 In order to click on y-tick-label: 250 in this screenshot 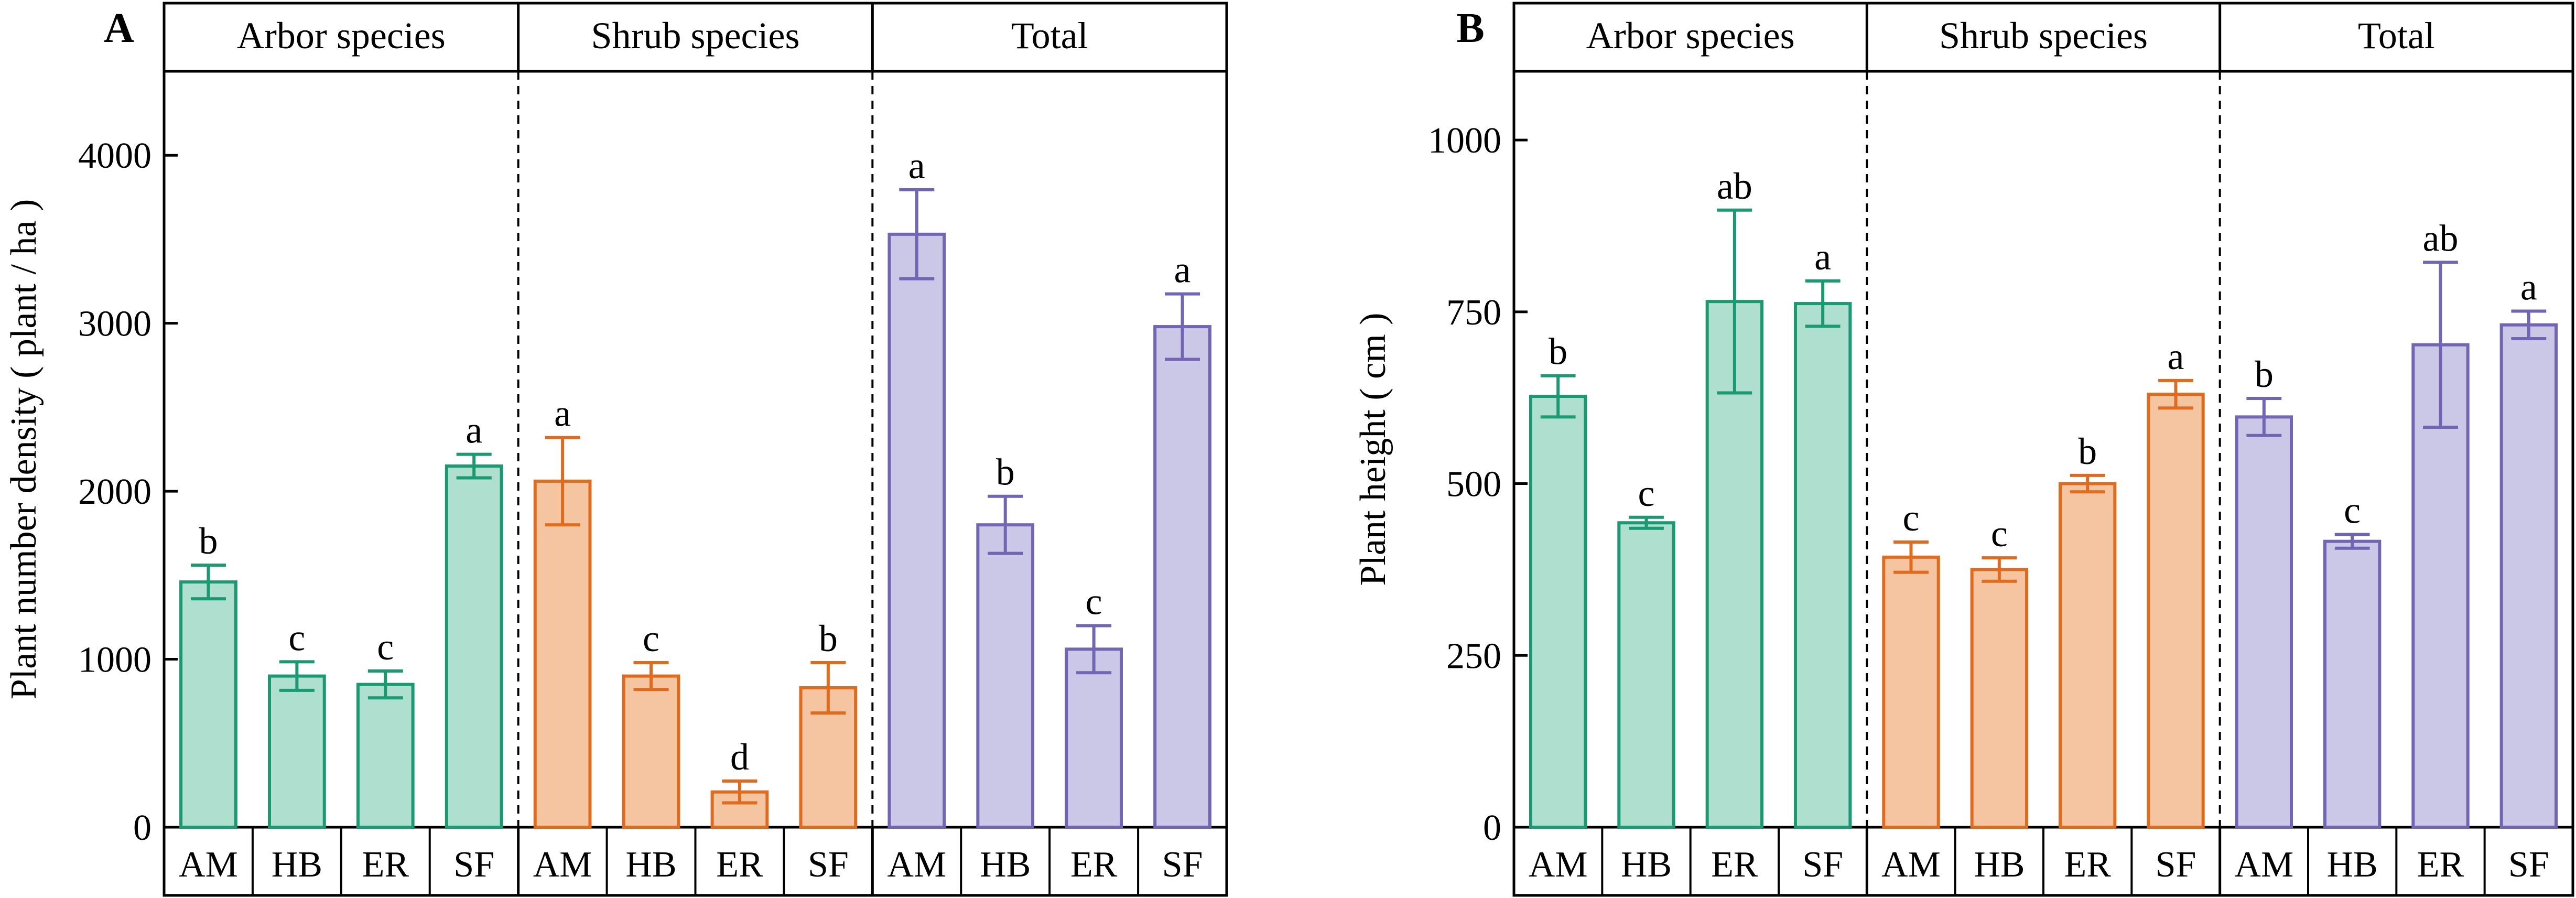, I will do `click(1473, 656)`.